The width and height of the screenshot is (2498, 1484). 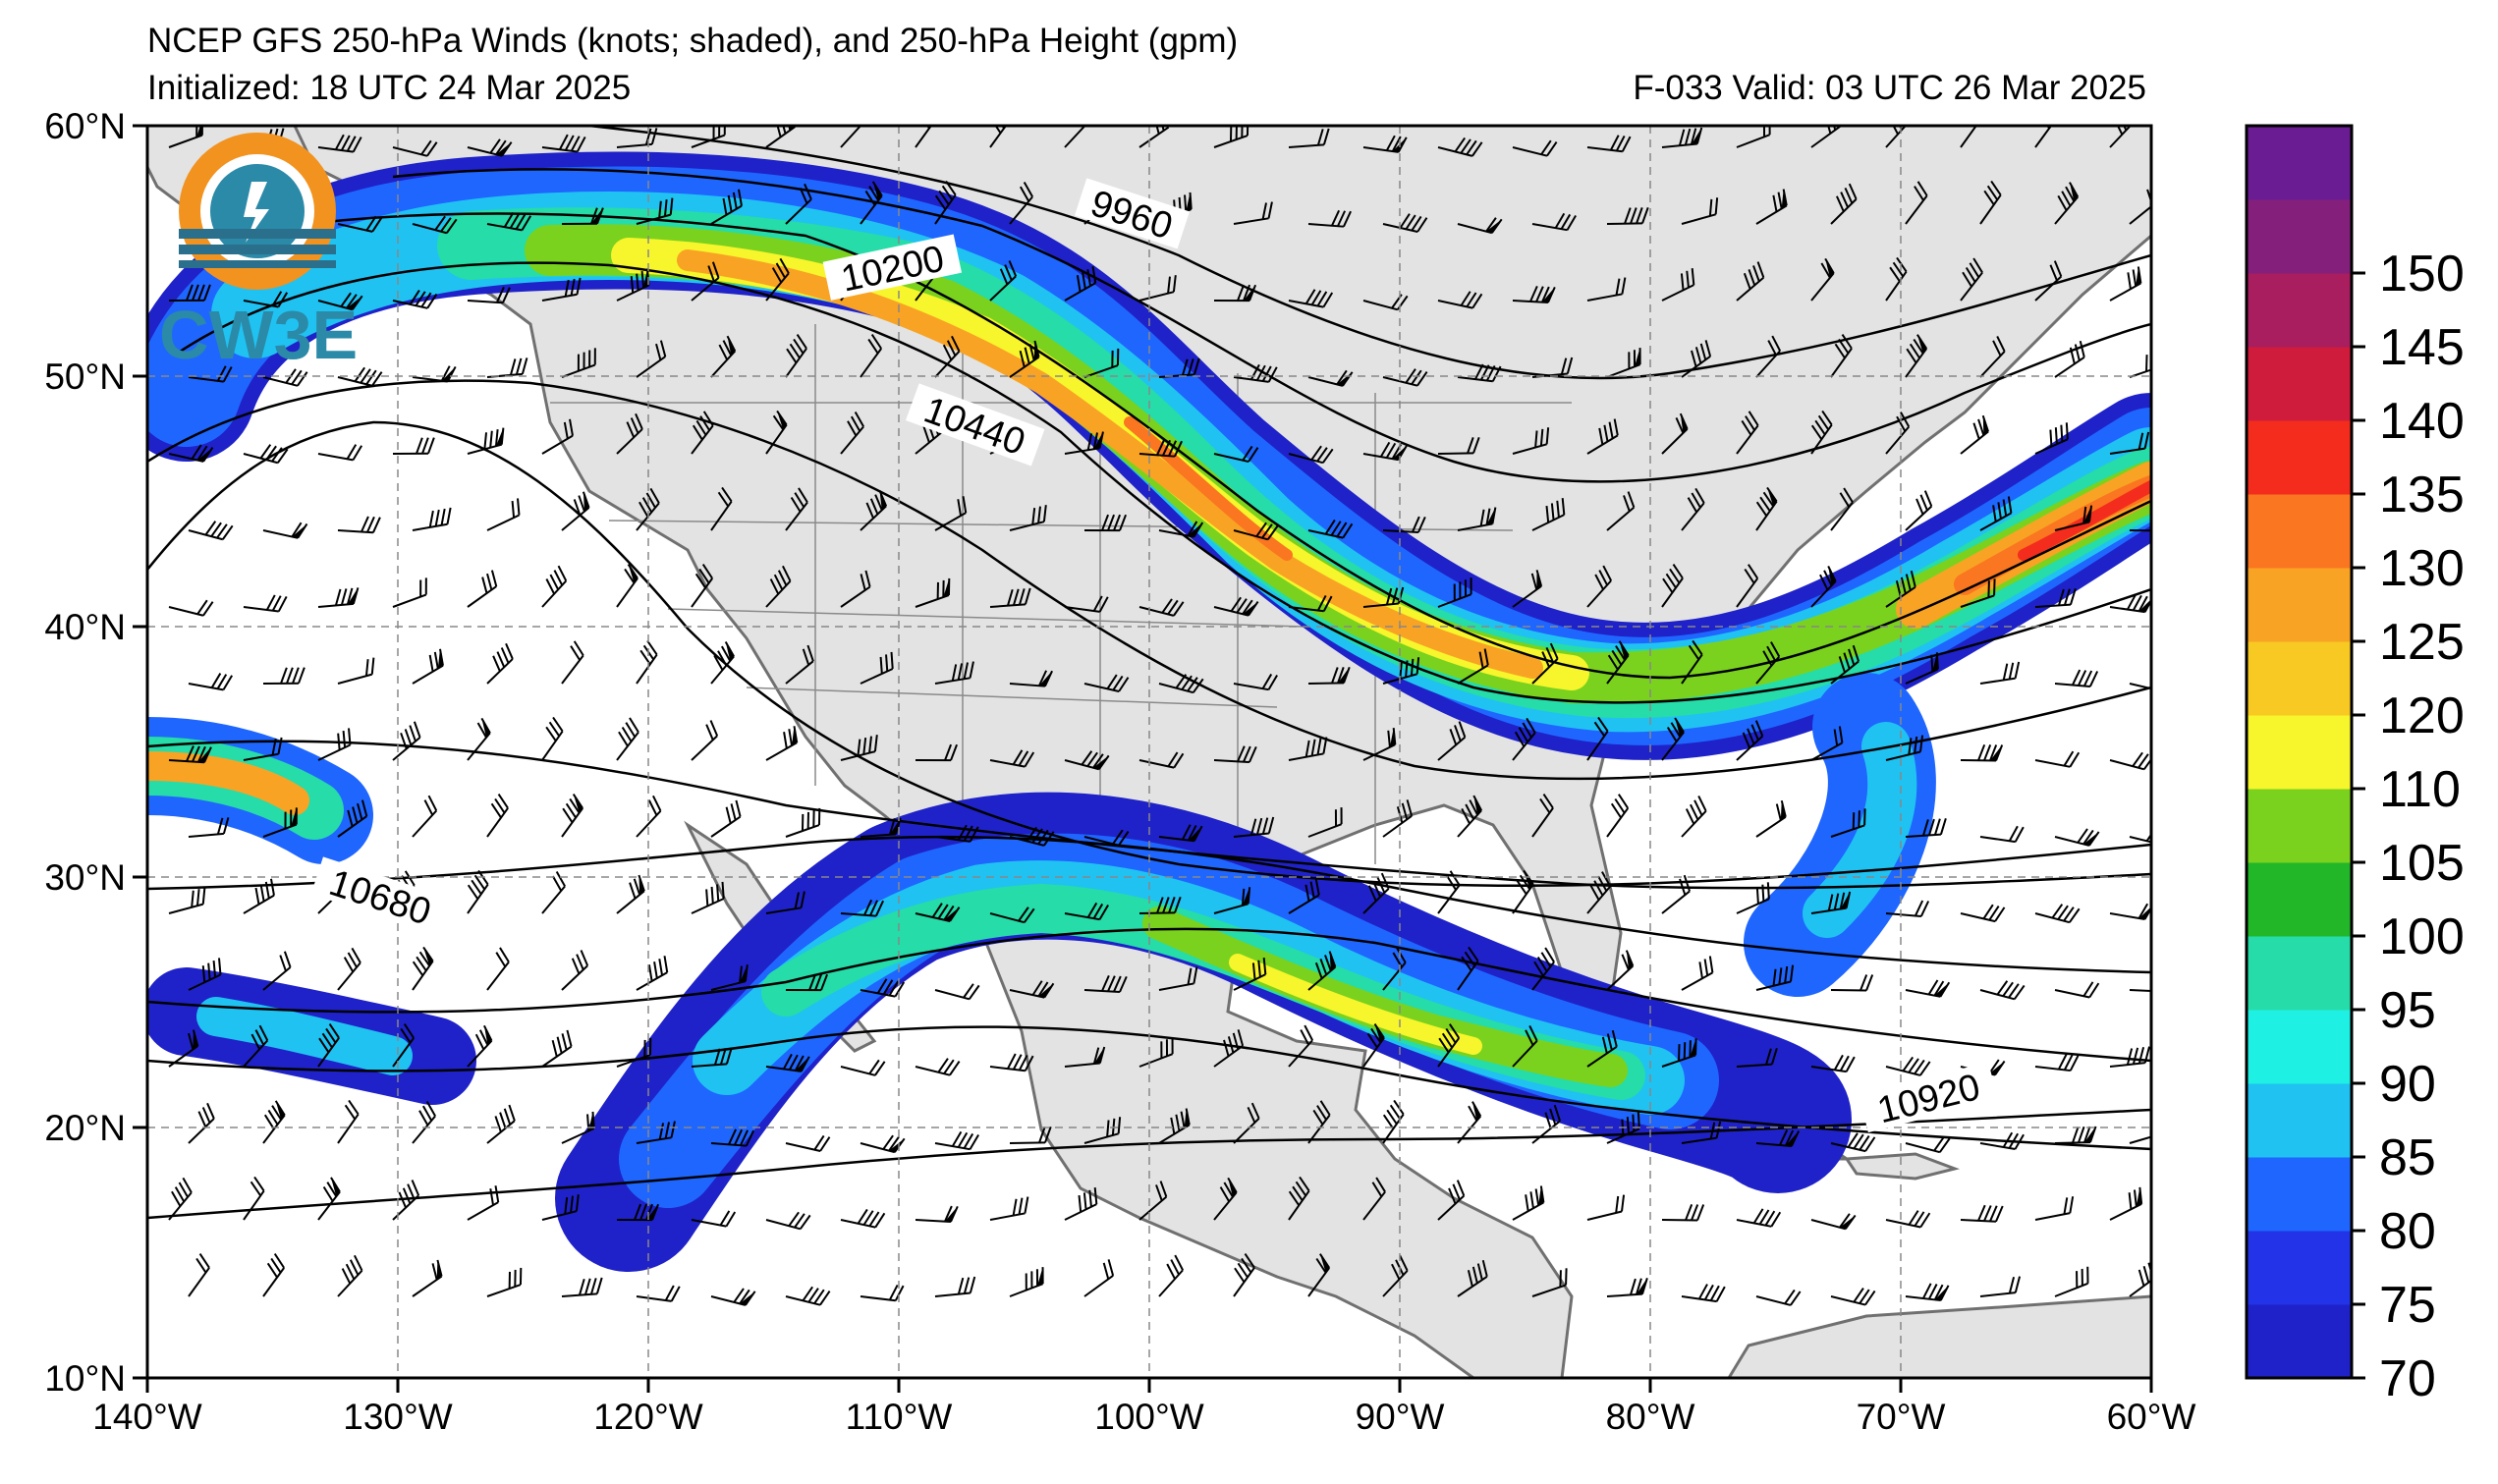 I want to click on logo-text: CW3E, so click(x=258, y=335).